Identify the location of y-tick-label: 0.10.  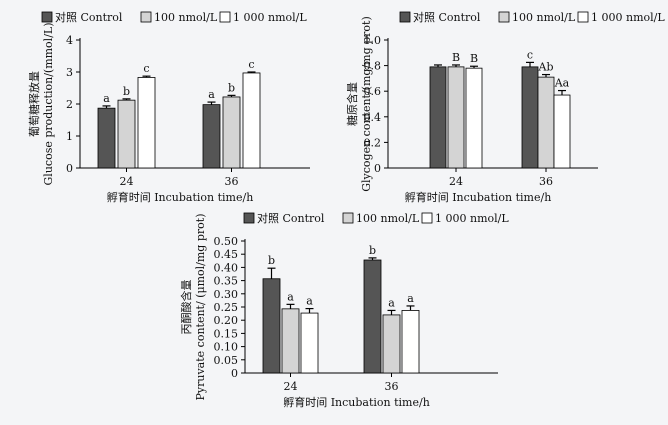
(226, 347).